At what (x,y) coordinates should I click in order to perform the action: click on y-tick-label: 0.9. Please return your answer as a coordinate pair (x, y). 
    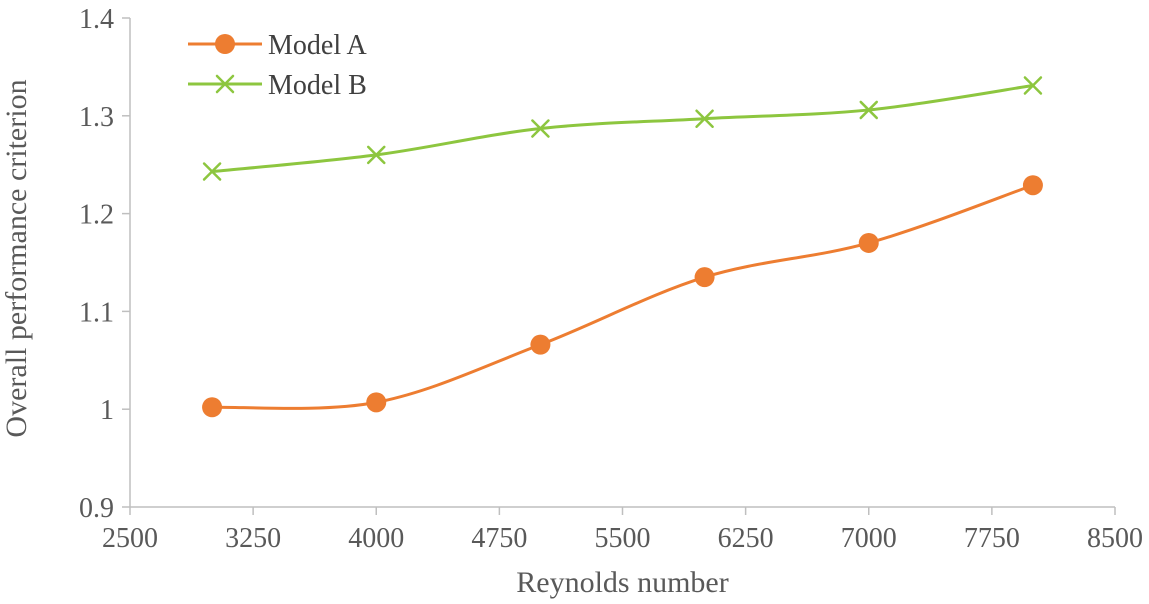
    Looking at the image, I should click on (96, 508).